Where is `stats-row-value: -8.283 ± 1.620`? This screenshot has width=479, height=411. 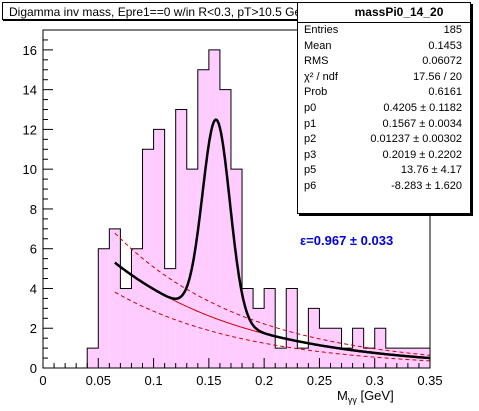
stats-row-value: -8.283 ± 1.620 is located at coordinates (426, 185).